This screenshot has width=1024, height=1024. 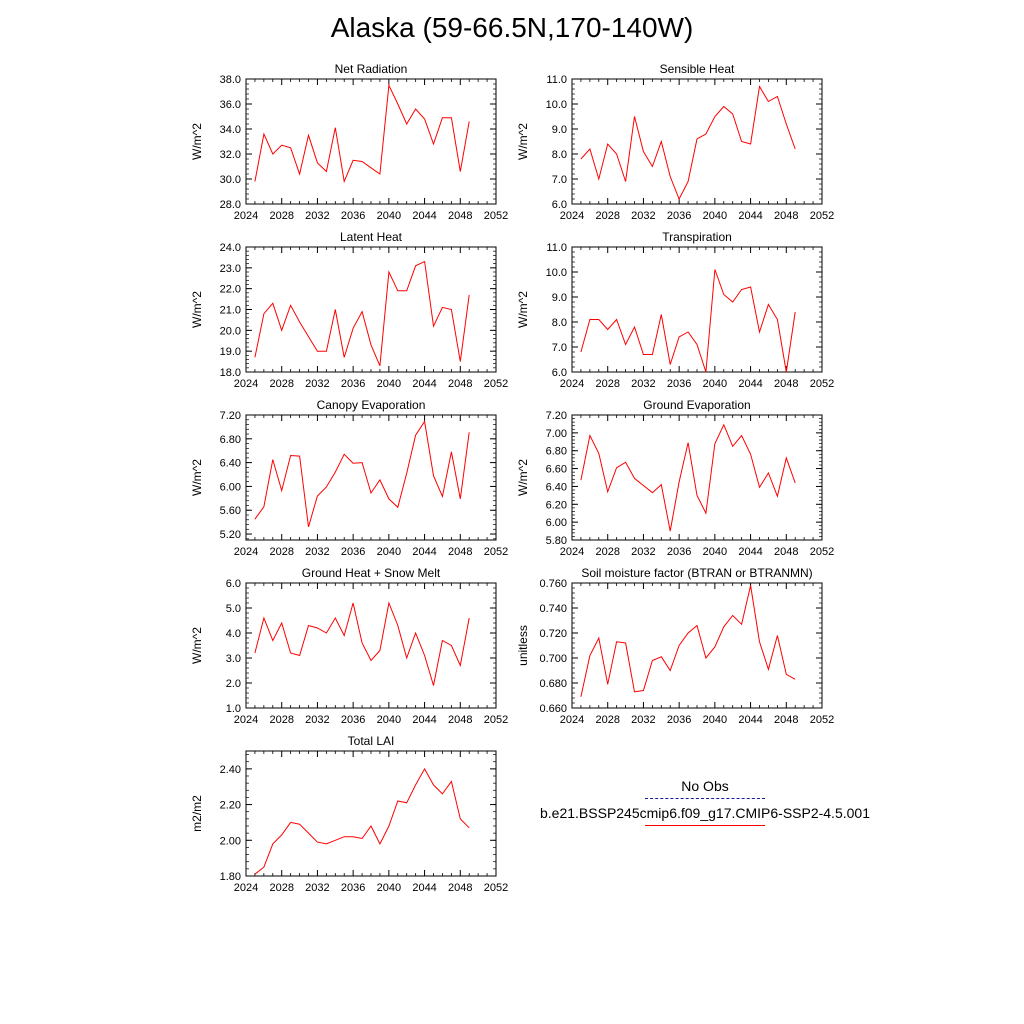 I want to click on plot-title: Transpiration, so click(x=697, y=237).